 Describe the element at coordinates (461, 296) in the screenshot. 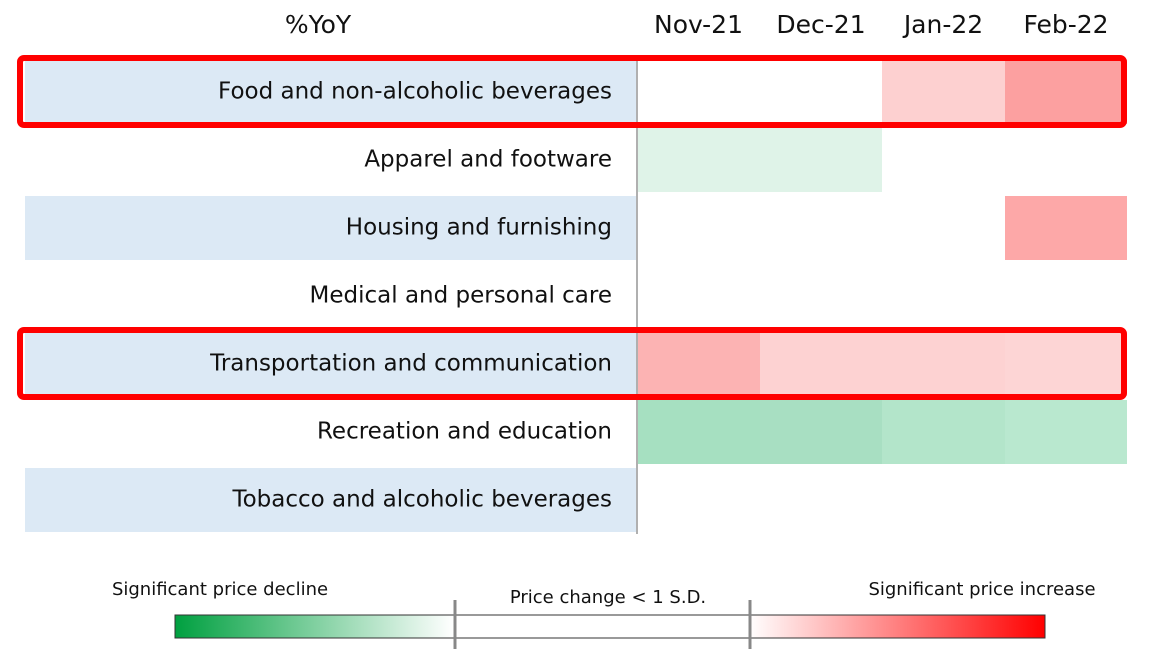

I see `row-label: Medical and personal care` at that location.